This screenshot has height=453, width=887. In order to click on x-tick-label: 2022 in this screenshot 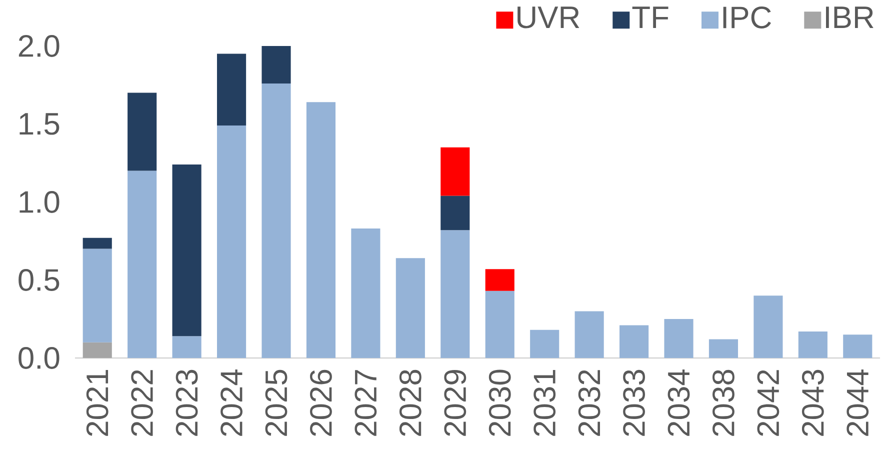, I will do `click(142, 403)`.